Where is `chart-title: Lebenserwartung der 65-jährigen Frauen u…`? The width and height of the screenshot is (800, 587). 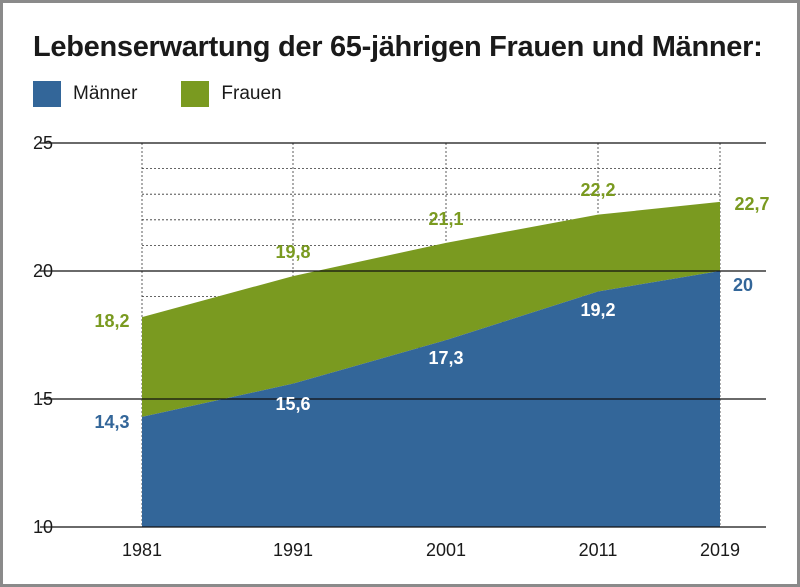
chart-title: Lebenserwartung der 65-jährigen Frauen u… is located at coordinates (398, 47).